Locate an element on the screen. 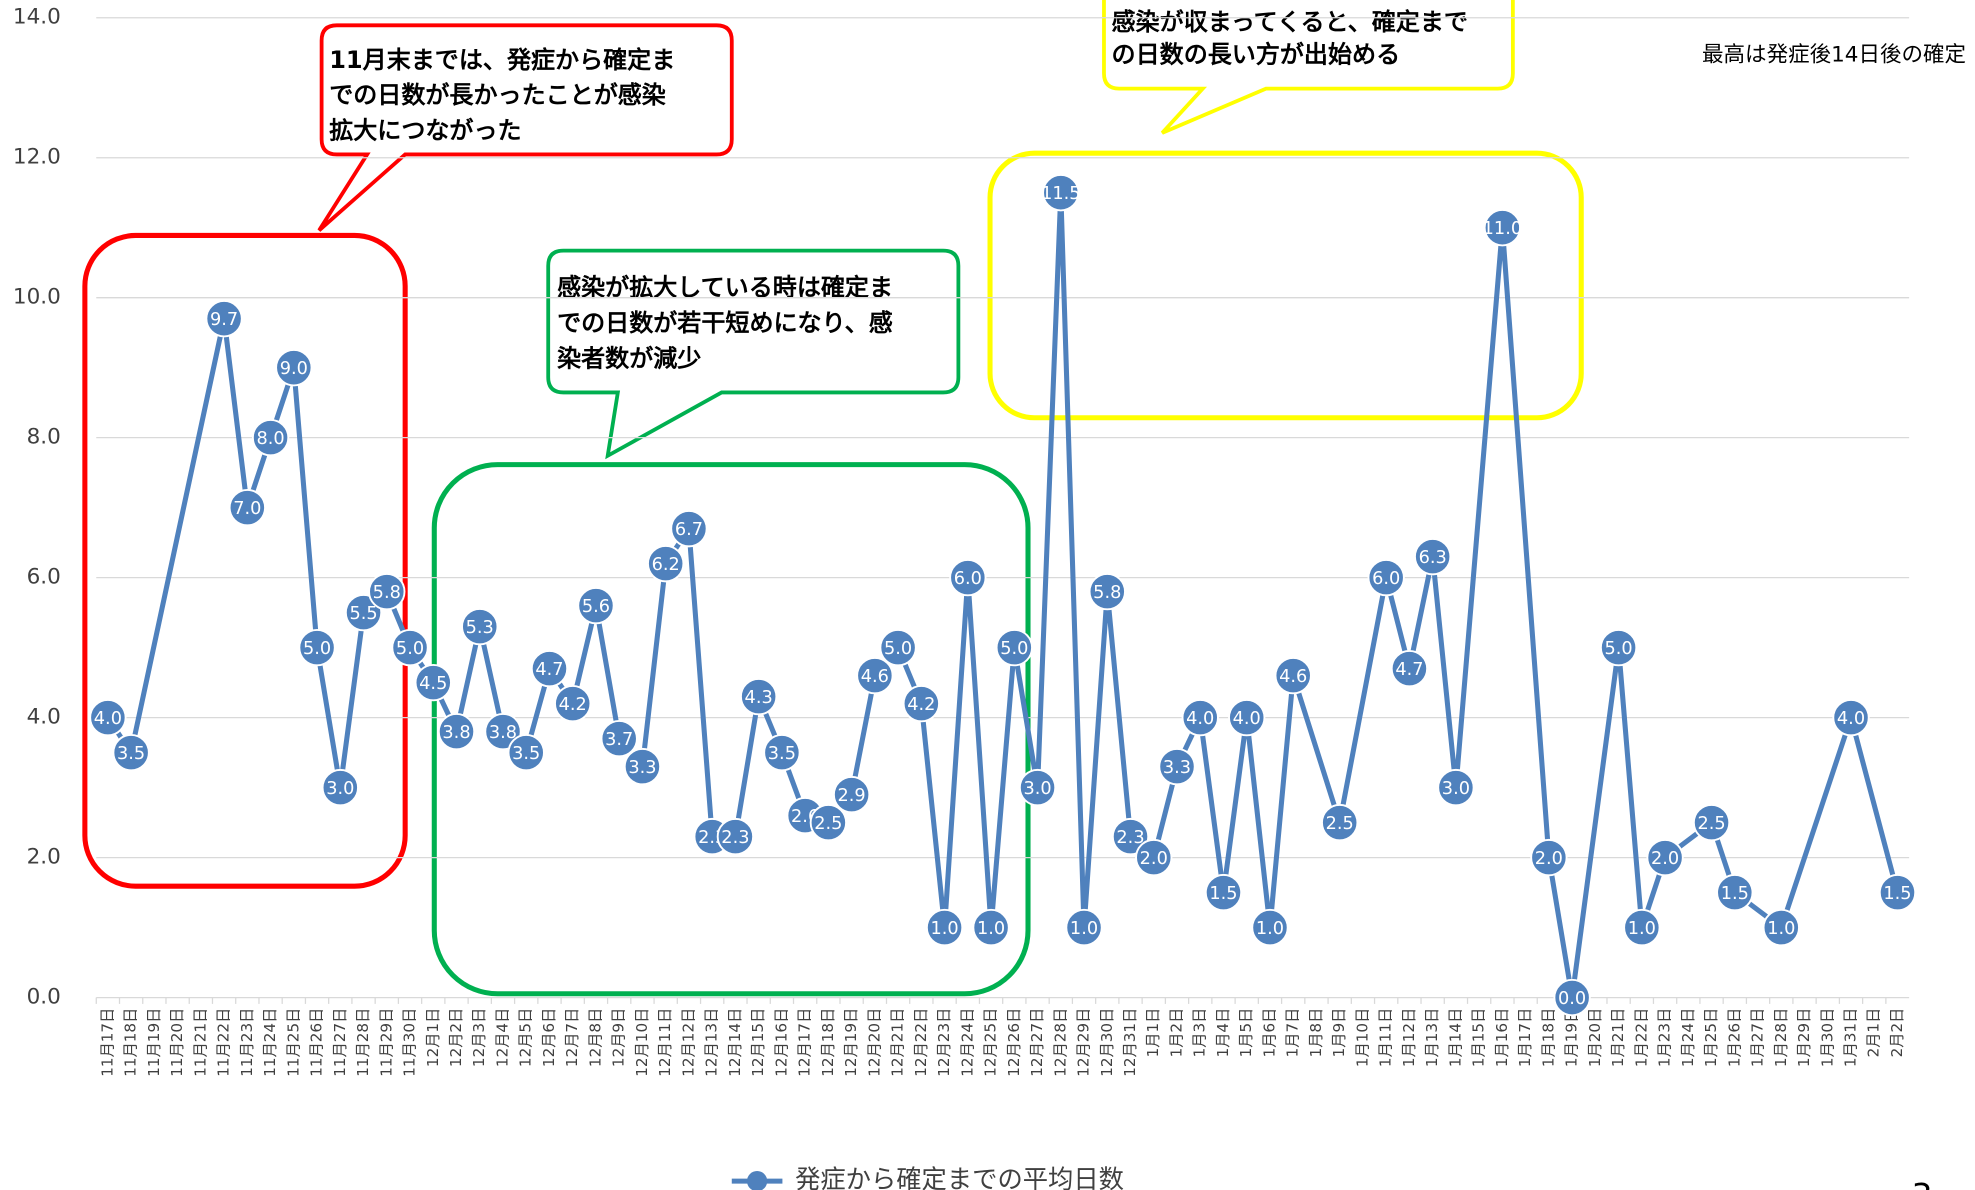 This screenshot has height=1190, width=1975. data-label: 6.7 is located at coordinates (689, 530).